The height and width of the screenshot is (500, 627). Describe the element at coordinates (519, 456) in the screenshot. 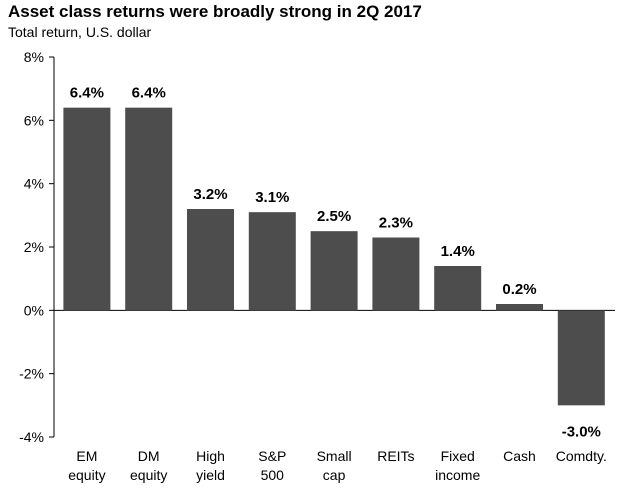

I see `category-label: Cash` at that location.